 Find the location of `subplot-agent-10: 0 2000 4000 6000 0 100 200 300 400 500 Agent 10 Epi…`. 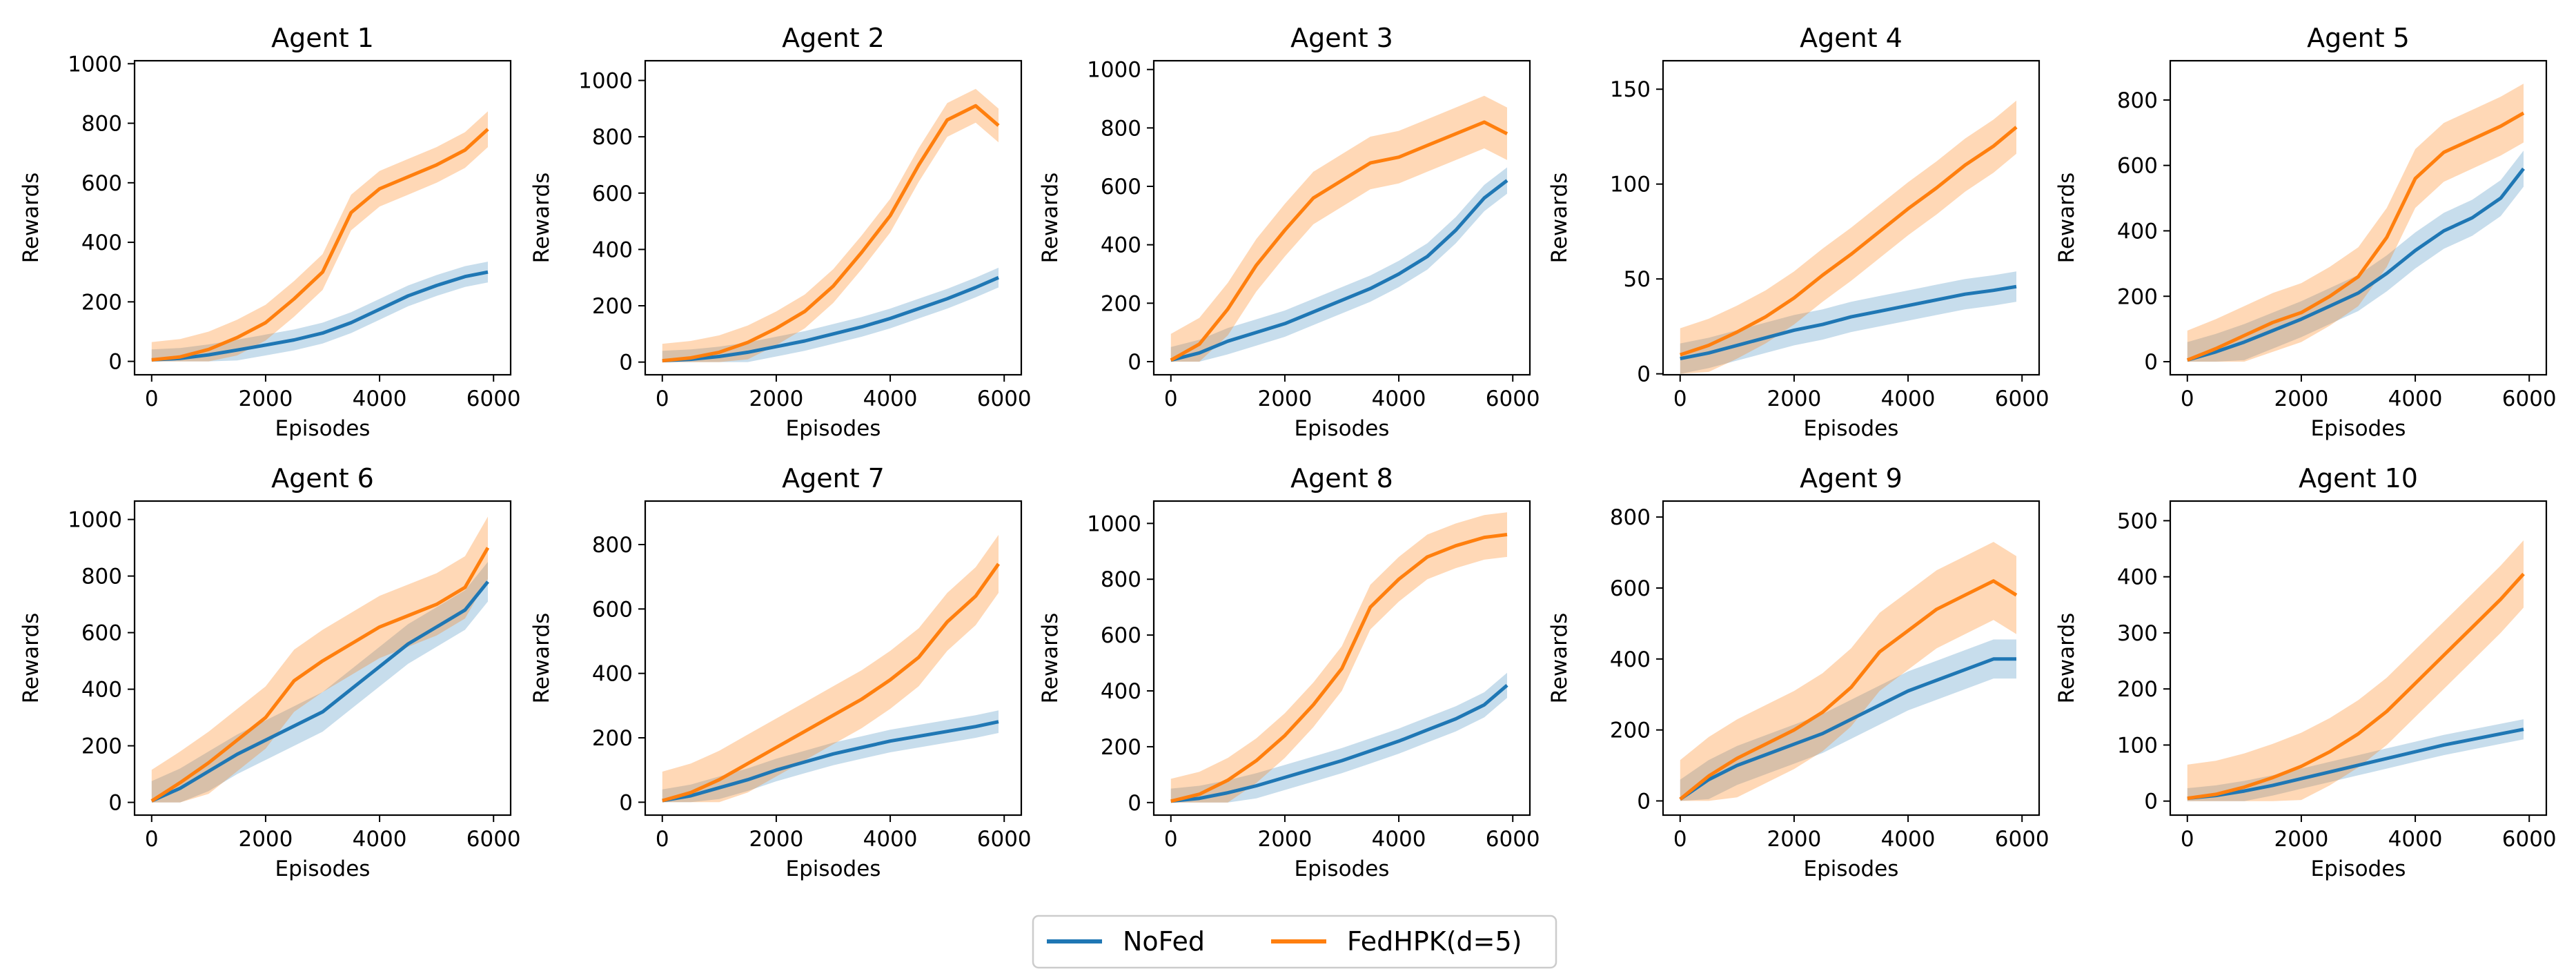

subplot-agent-10: 0 2000 4000 6000 0 100 200 300 400 500 Agent 10 Epi… is located at coordinates (2305, 672).